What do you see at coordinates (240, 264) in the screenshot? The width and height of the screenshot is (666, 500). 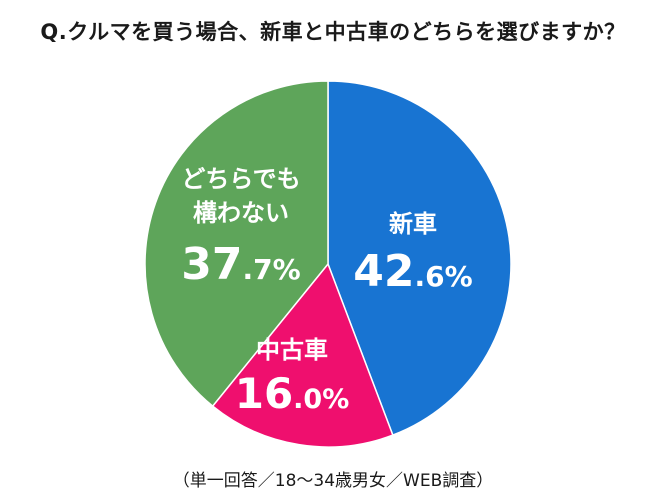 I see `slice-value: 37.7%` at bounding box center [240, 264].